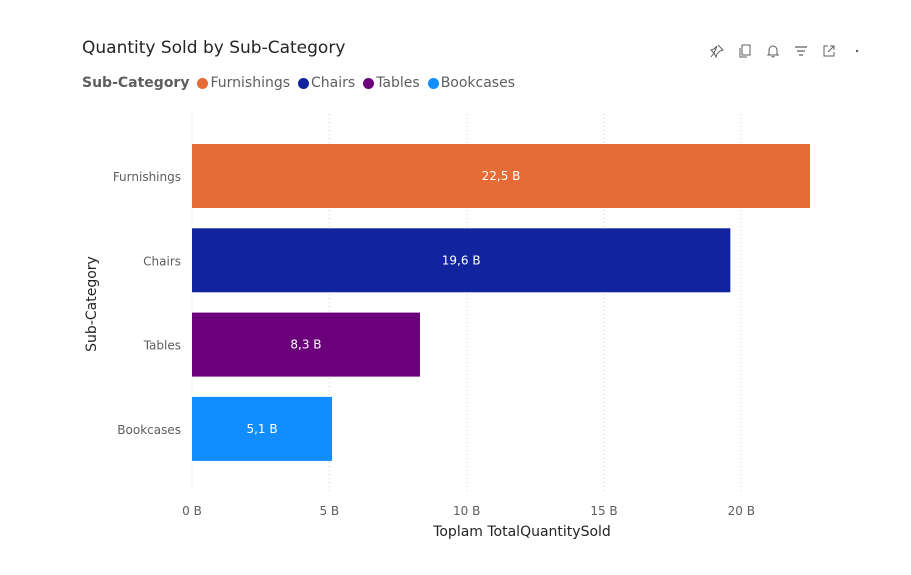 The image size is (911, 575). Describe the element at coordinates (329, 511) in the screenshot. I see `x-tick-label: 5 B` at that location.